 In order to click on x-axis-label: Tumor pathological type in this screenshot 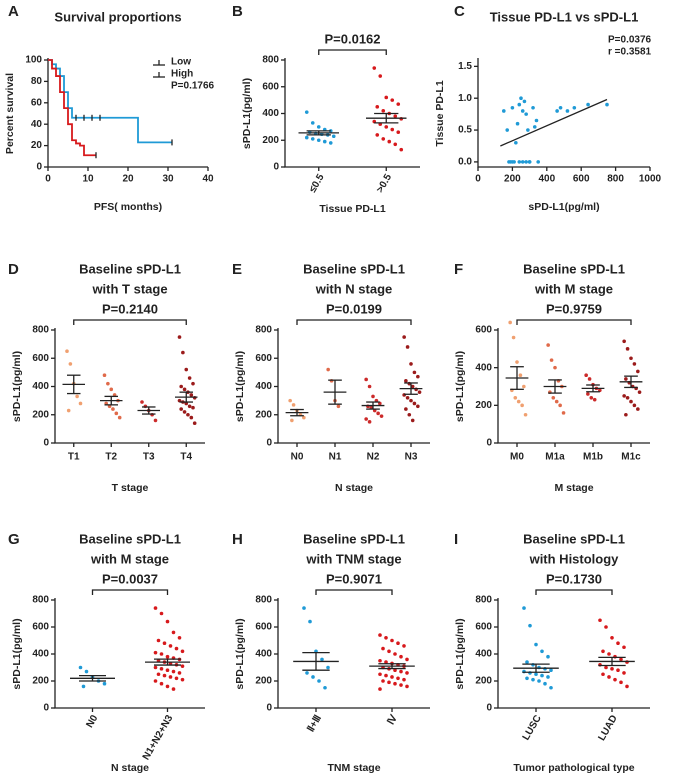, I will do `click(573, 768)`.